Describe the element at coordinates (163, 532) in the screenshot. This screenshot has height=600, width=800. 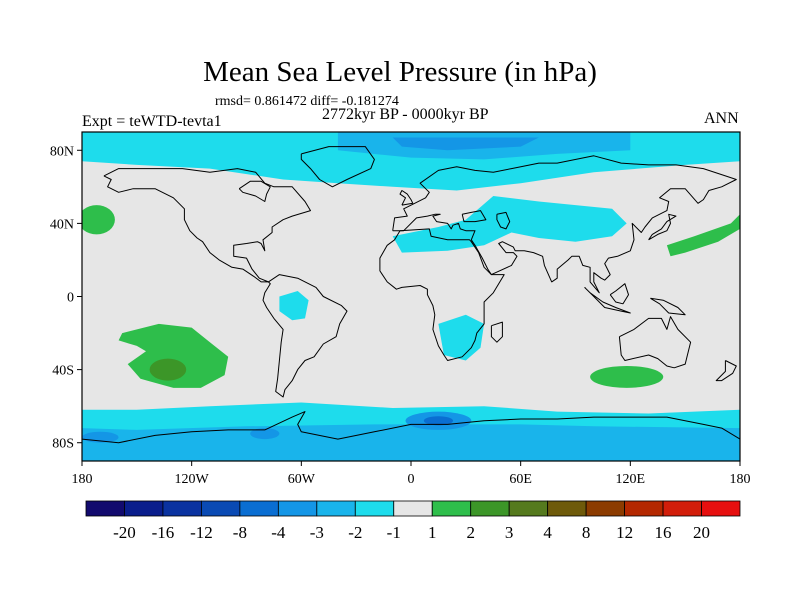
I see `colorbar-label: -16` at that location.